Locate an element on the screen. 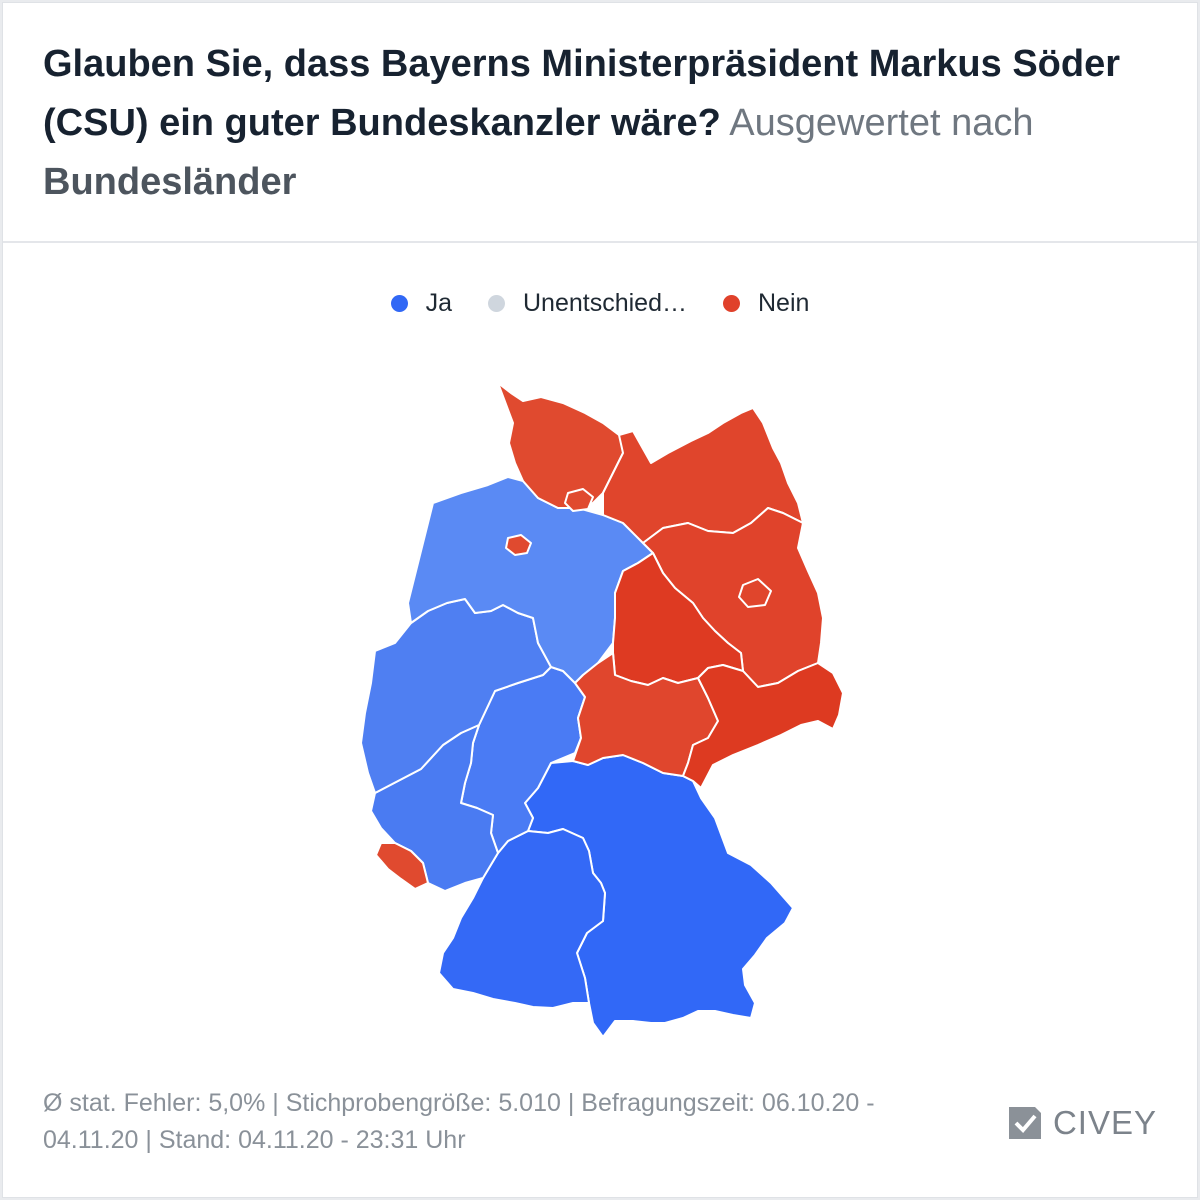  brand-logo: CIVEY is located at coordinates (1081, 1123).